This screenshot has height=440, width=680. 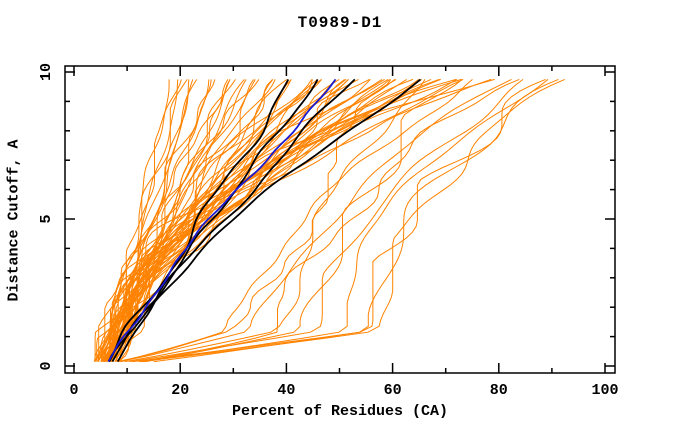 What do you see at coordinates (340, 23) in the screenshot?
I see `chart-title: T0989-D1` at bounding box center [340, 23].